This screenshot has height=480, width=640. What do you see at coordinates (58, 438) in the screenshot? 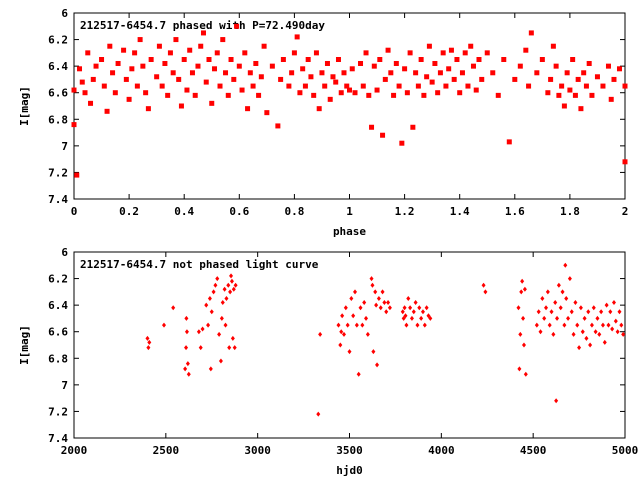
I see `y-tick-label: 7.4` at bounding box center [58, 438].